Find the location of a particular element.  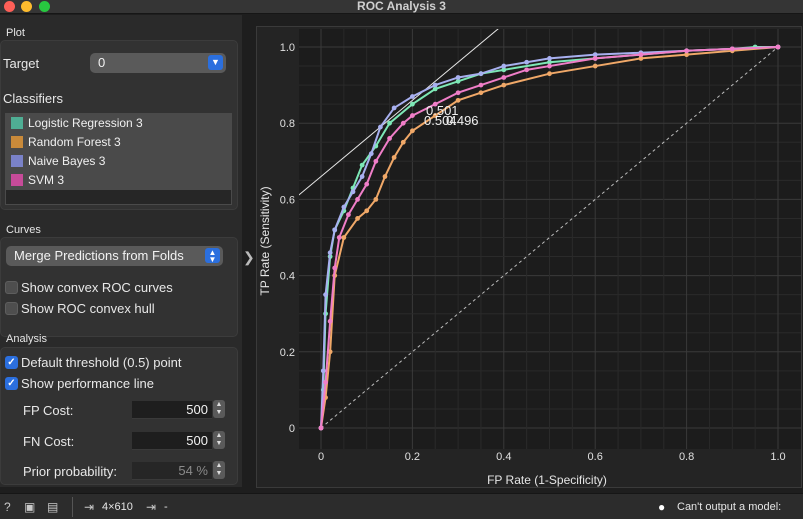

threshold-checkbox: ✓ is located at coordinates (11, 362).